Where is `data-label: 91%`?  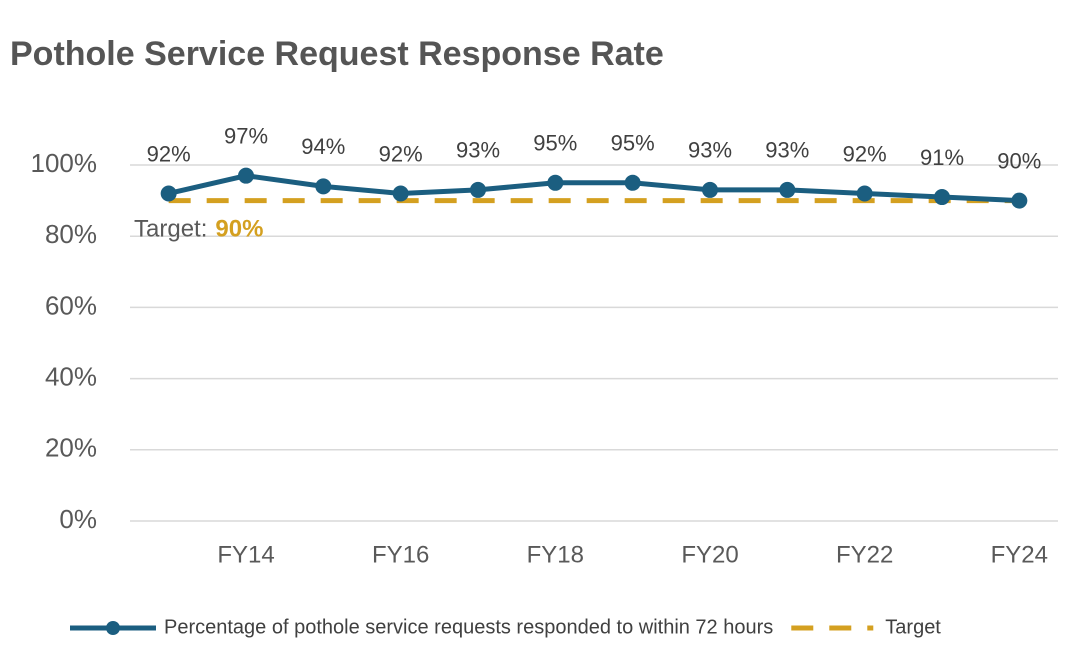
data-label: 91% is located at coordinates (942, 157).